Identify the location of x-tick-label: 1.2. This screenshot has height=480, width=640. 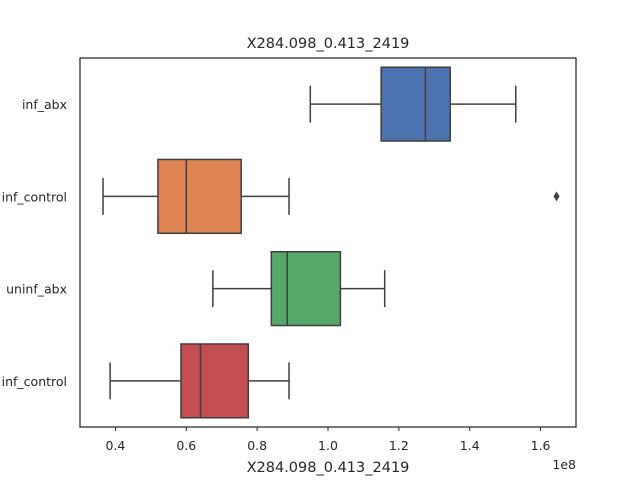
(399, 445).